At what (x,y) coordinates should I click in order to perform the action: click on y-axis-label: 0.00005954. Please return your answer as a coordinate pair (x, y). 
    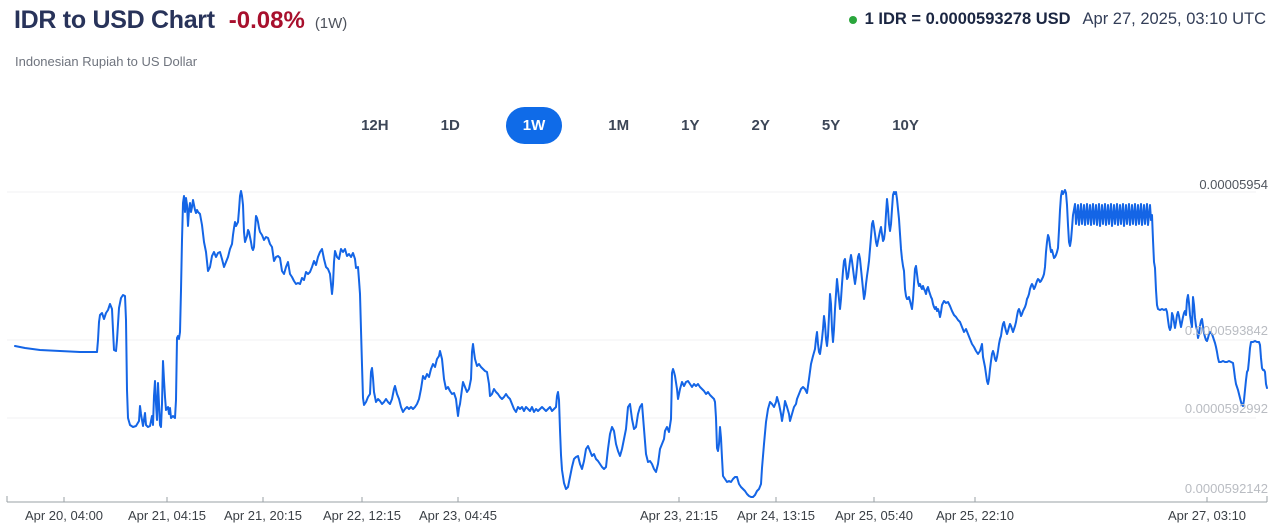
    Looking at the image, I should click on (1233, 184).